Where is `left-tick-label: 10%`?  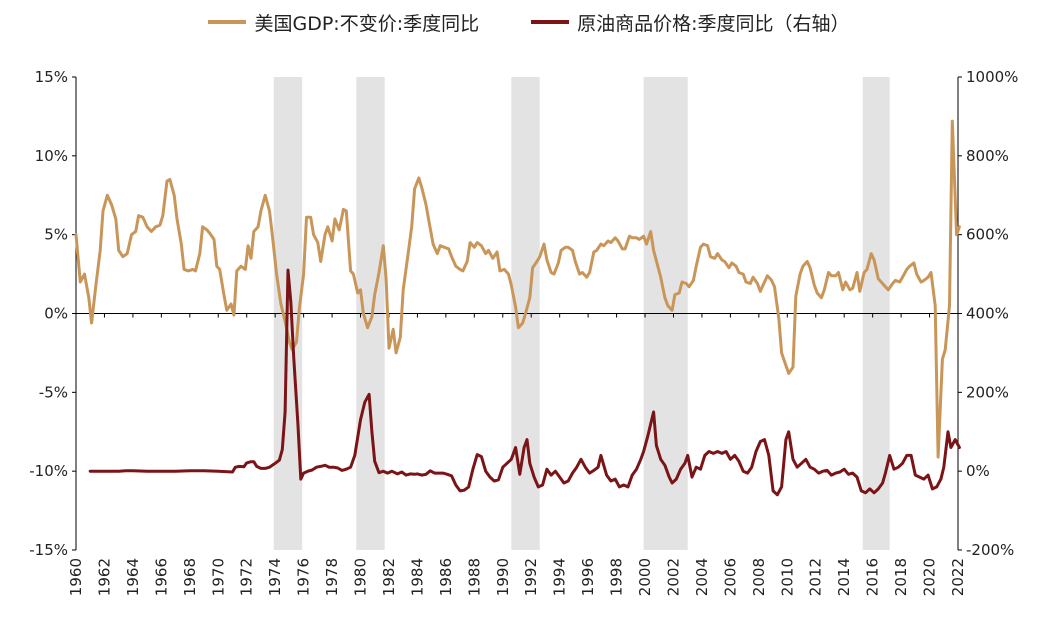
left-tick-label: 10% is located at coordinates (51, 156).